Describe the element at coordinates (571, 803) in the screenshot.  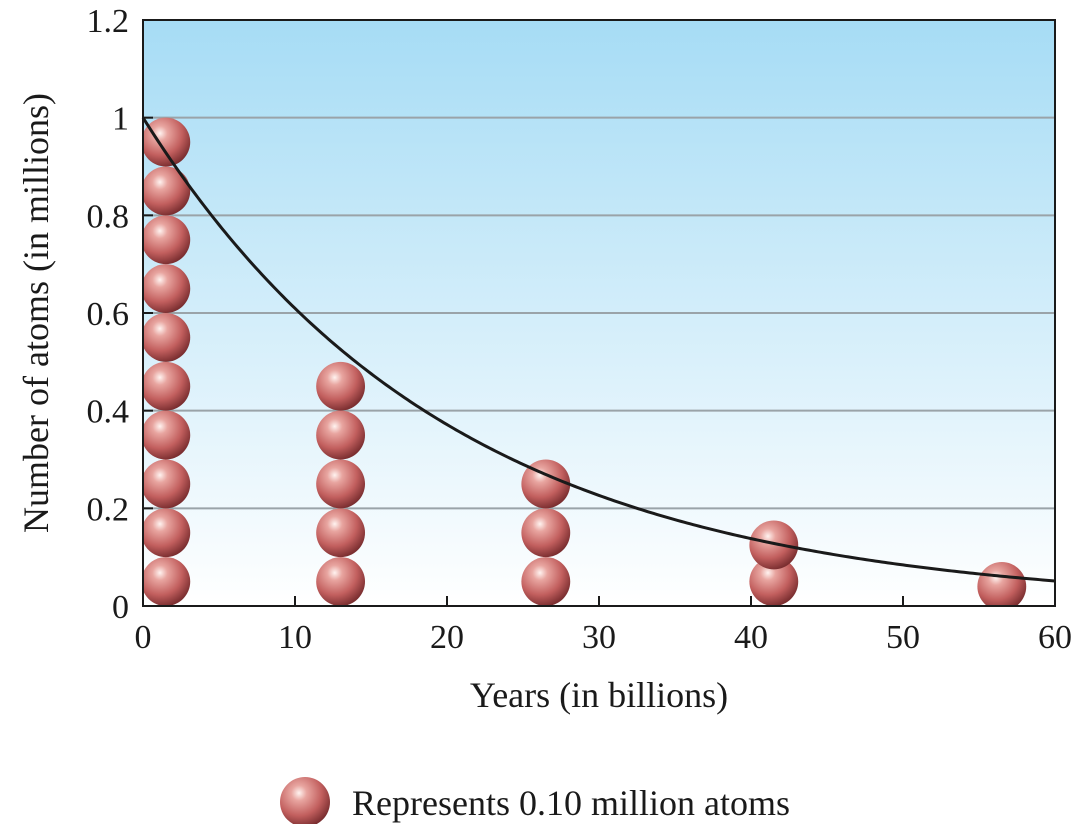
I see `legend-label: Represents 0.10 million atoms` at that location.